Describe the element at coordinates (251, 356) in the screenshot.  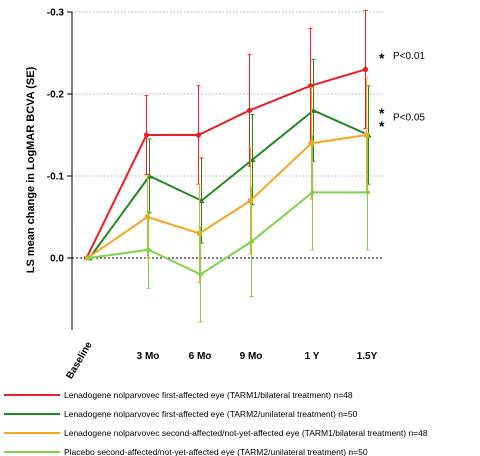
I see `x-tick-label: 9 Mo` at that location.